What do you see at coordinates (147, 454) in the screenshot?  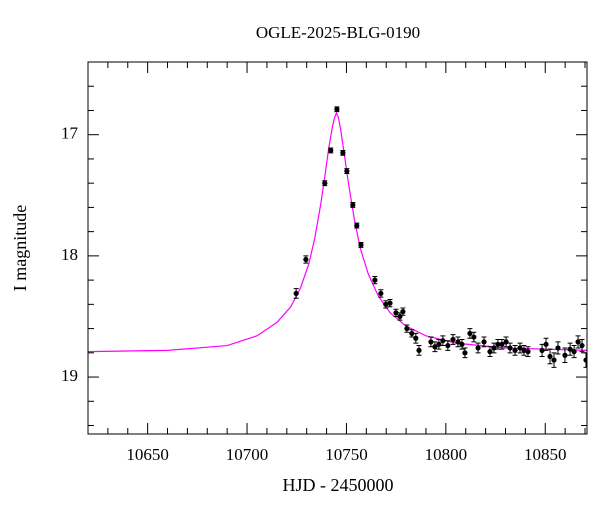 I see `x-tick-label: 10650` at bounding box center [147, 454].